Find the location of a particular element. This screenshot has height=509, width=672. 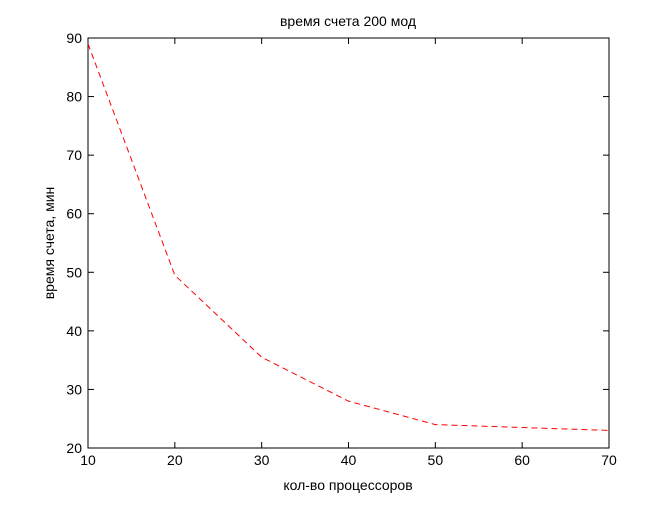

y-tick-label: 30 is located at coordinates (74, 389).